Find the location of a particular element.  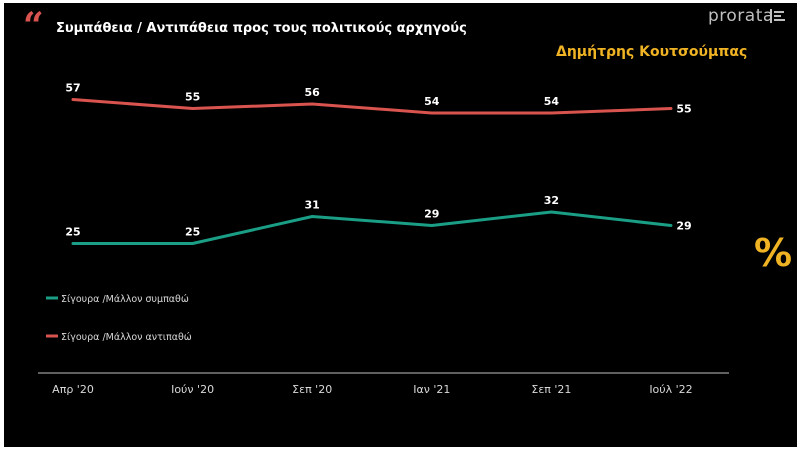

legend-label: Σίγουρα /Μάλλον συμπαθώ is located at coordinates (125, 299).